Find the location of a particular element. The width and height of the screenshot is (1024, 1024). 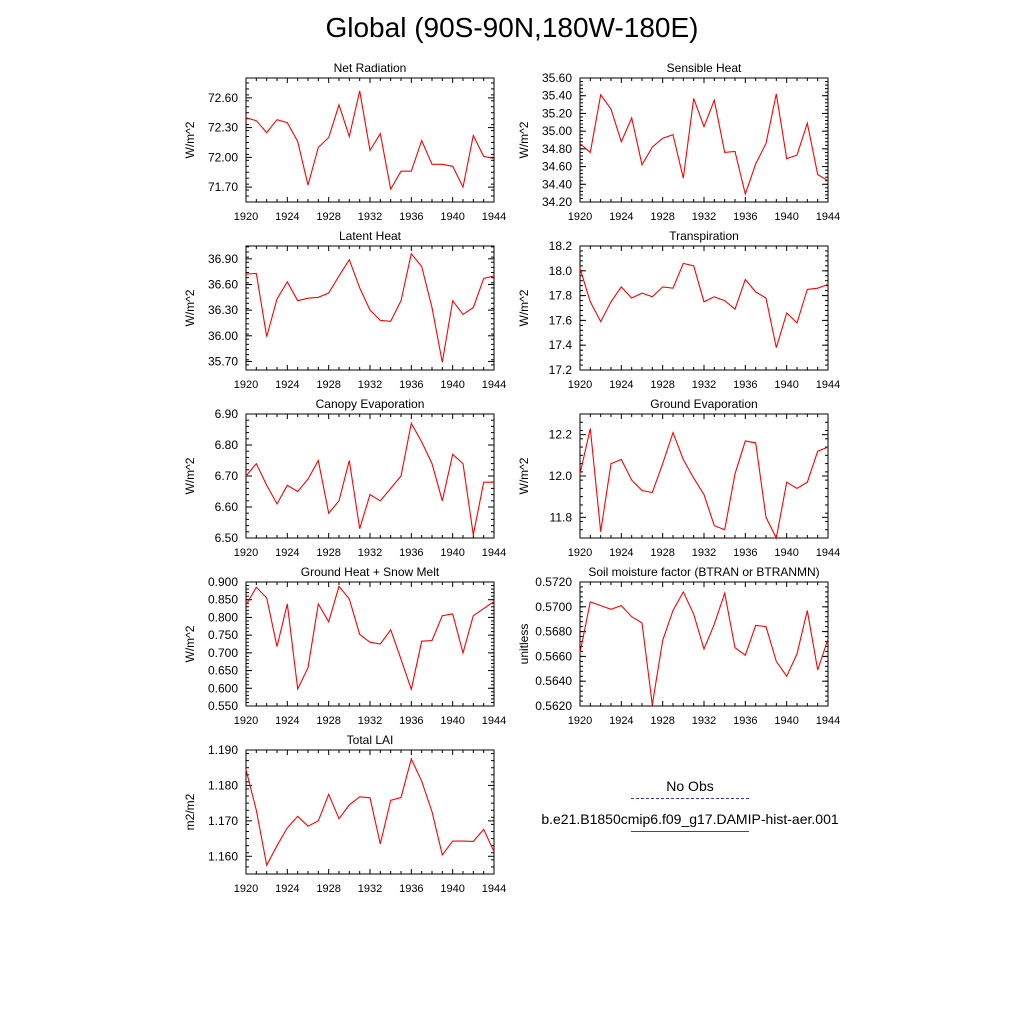

y-tick-label: 18.2 is located at coordinates (561, 246).